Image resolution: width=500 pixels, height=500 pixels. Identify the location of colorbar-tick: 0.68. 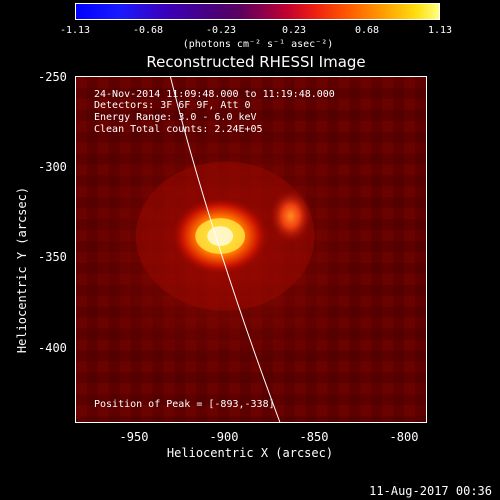
(367, 30).